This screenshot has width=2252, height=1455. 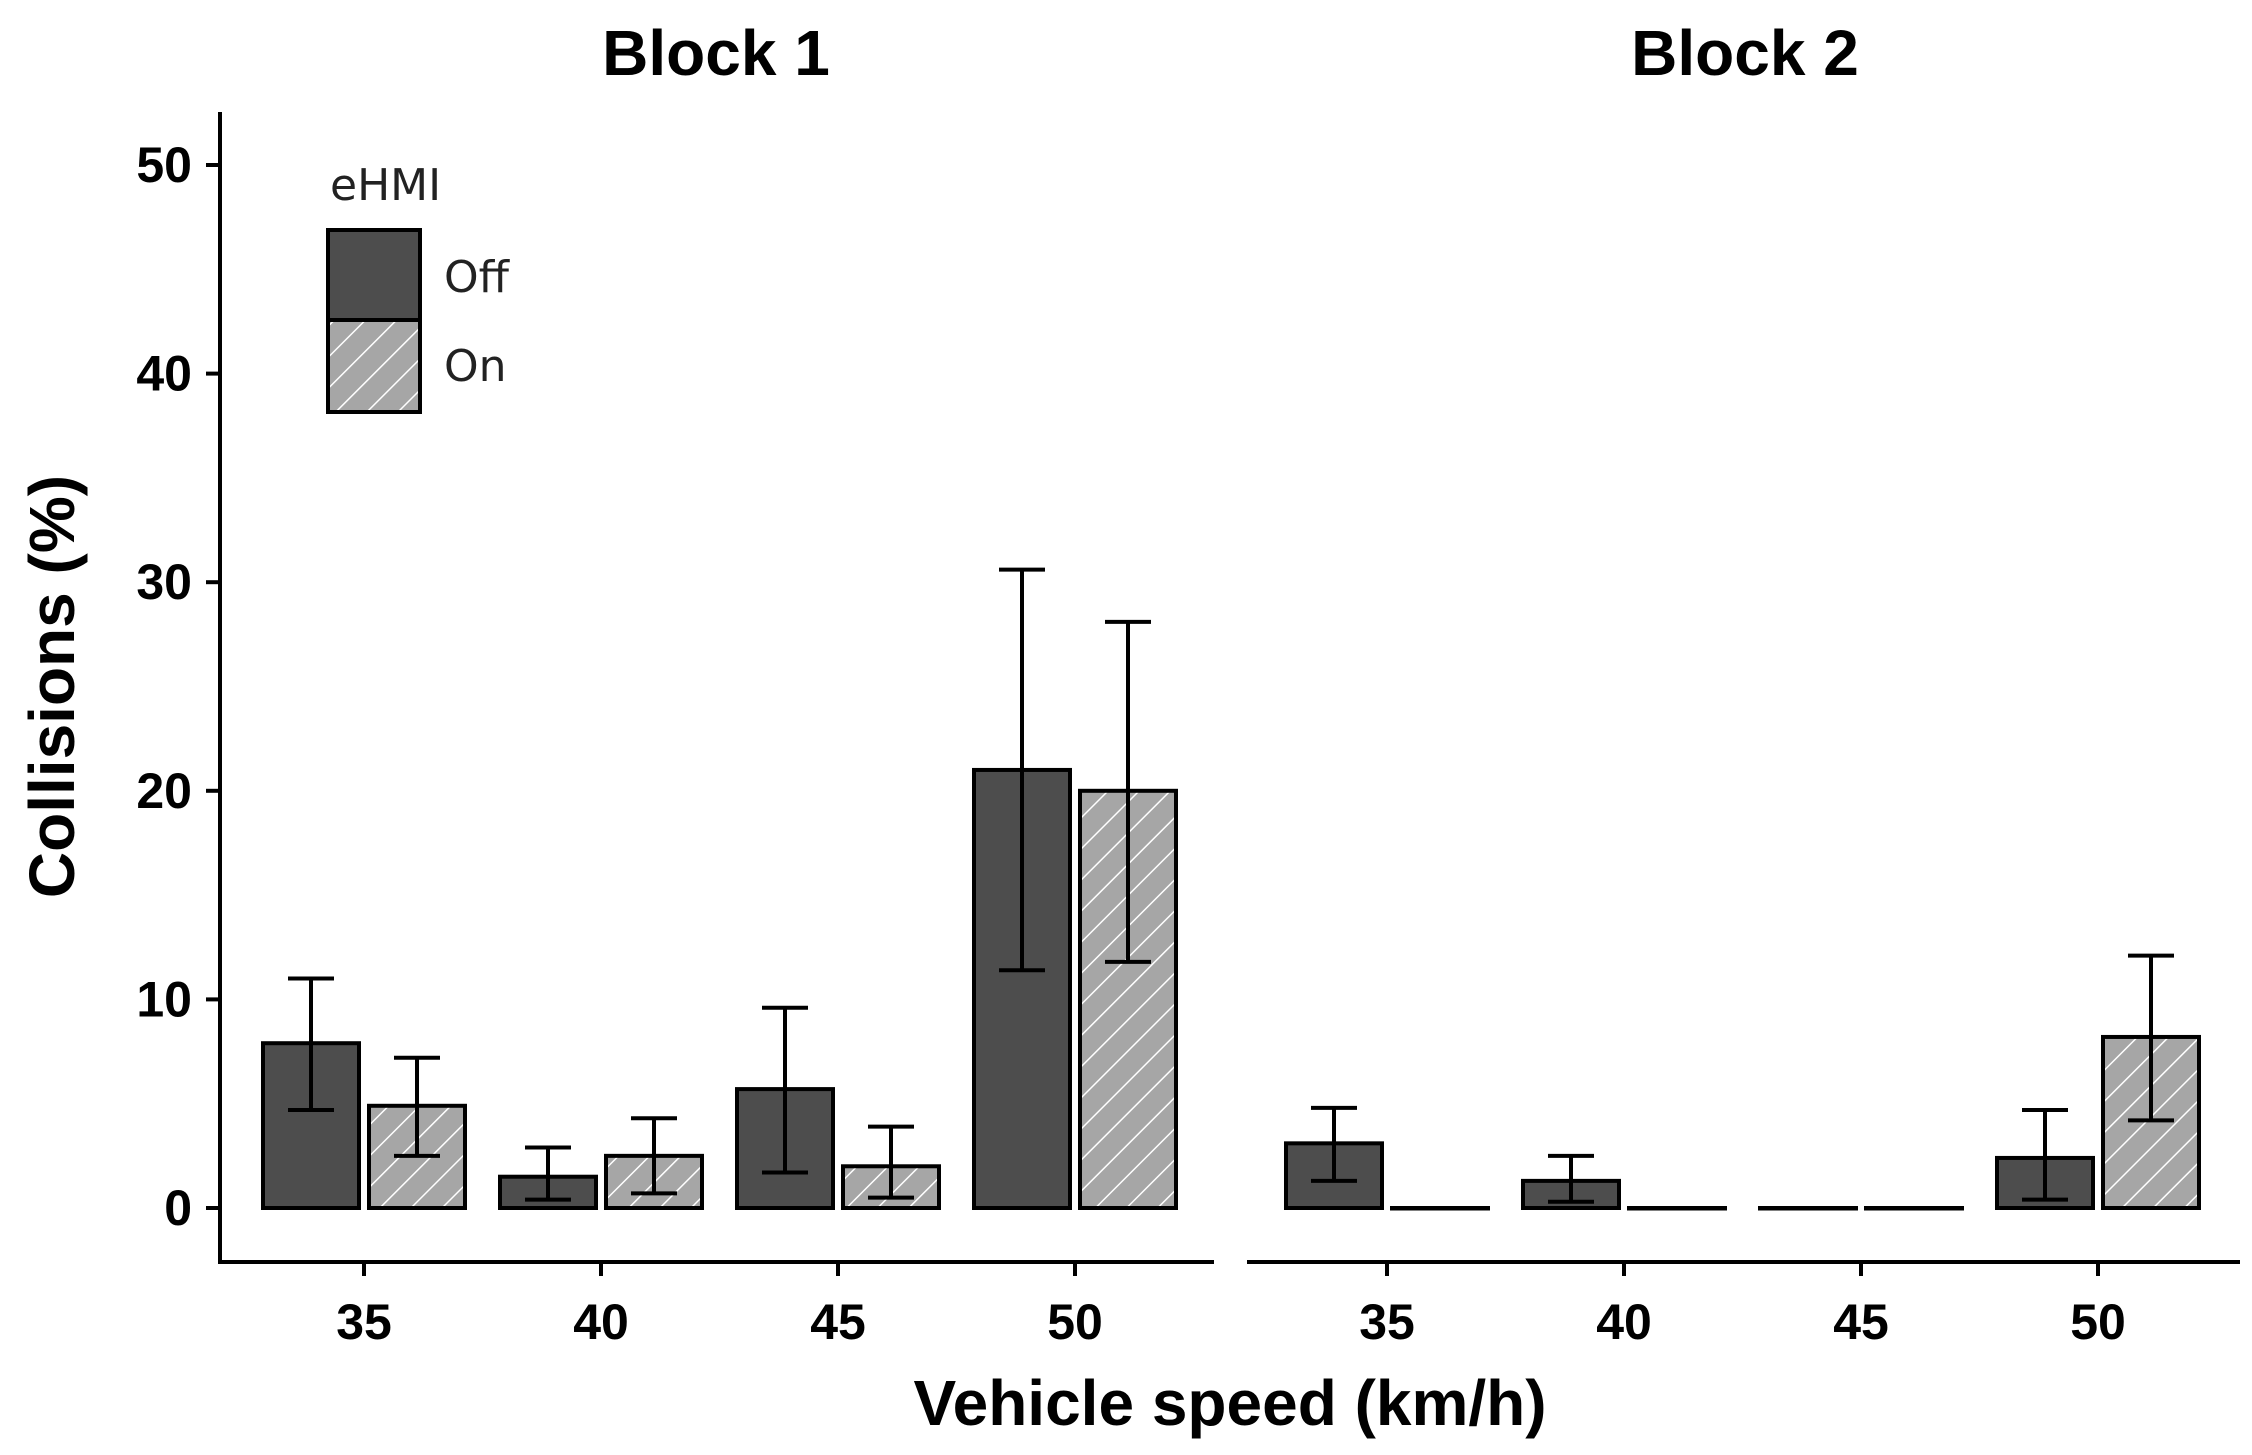 What do you see at coordinates (1229, 1403) in the screenshot?
I see `x-axis-label: Vehicle speed (km/h)` at bounding box center [1229, 1403].